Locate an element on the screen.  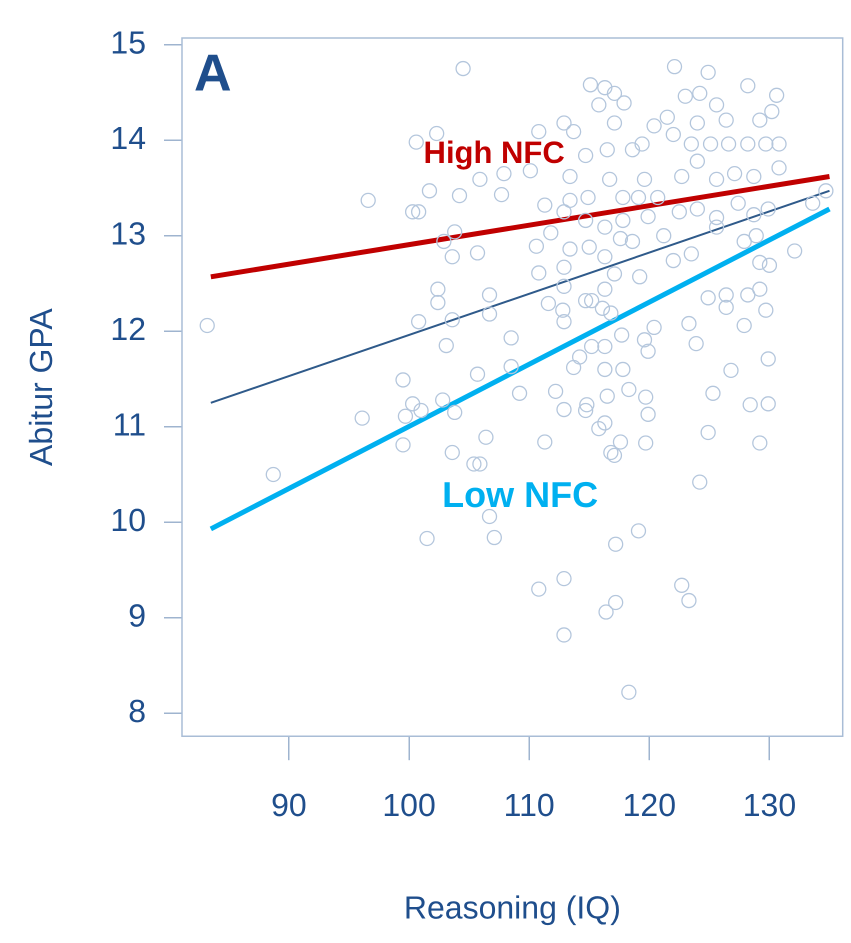
y-tick-label: 11 is located at coordinates (129, 424).